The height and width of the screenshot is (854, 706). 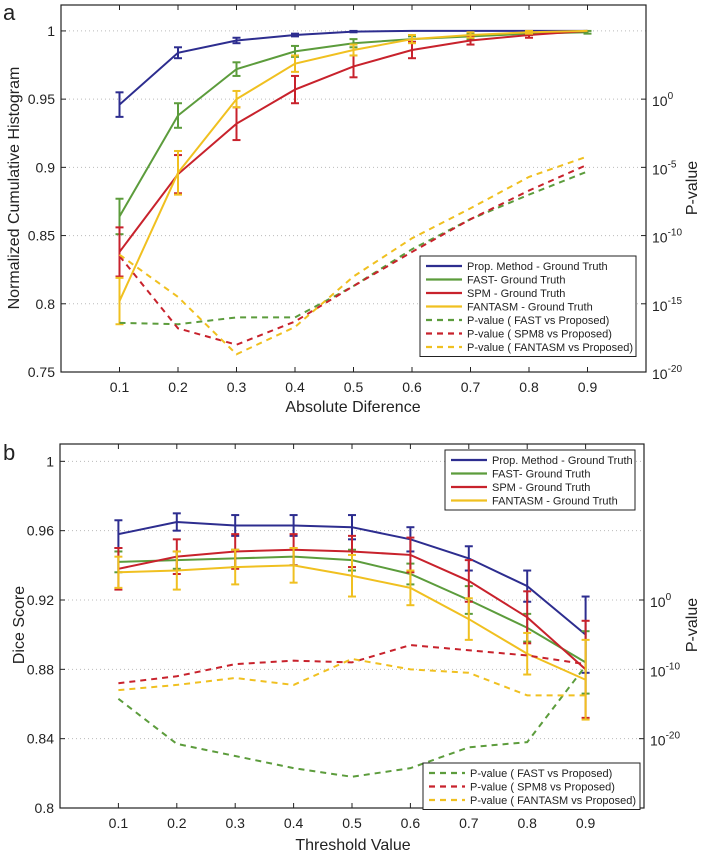 I want to click on legend-box, so click(x=531, y=786).